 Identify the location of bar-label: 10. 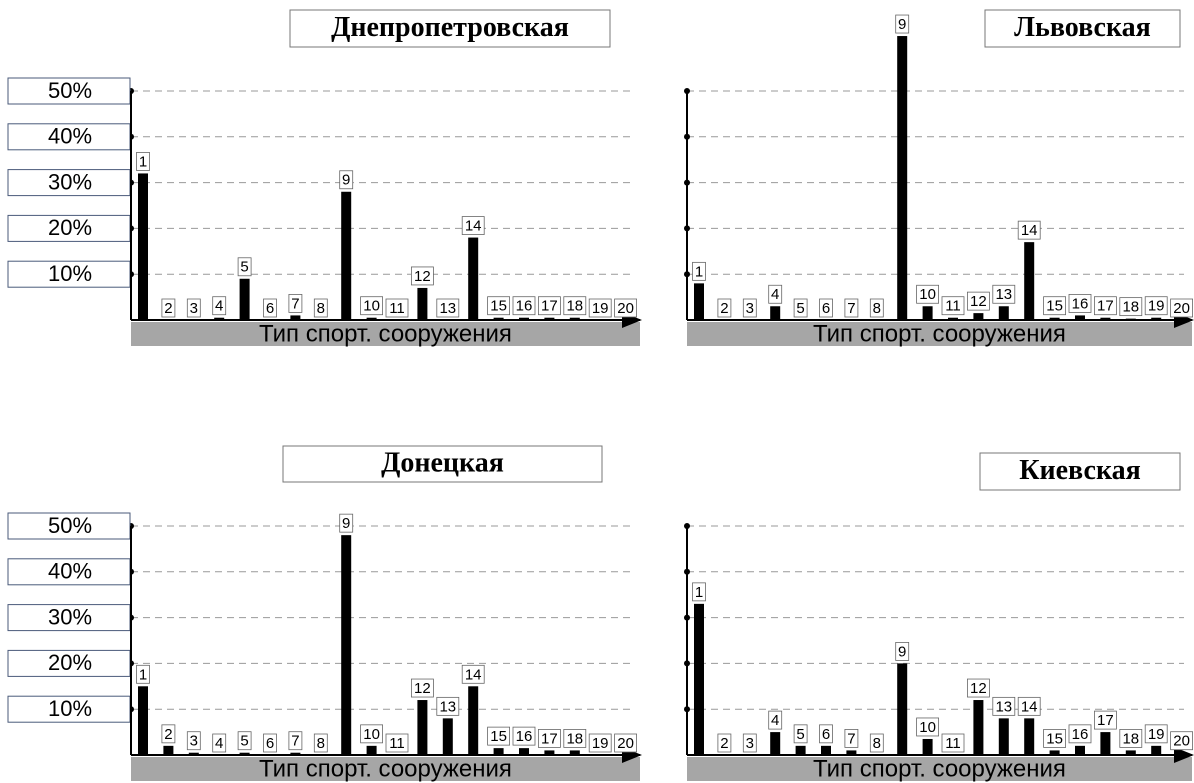
(371, 306).